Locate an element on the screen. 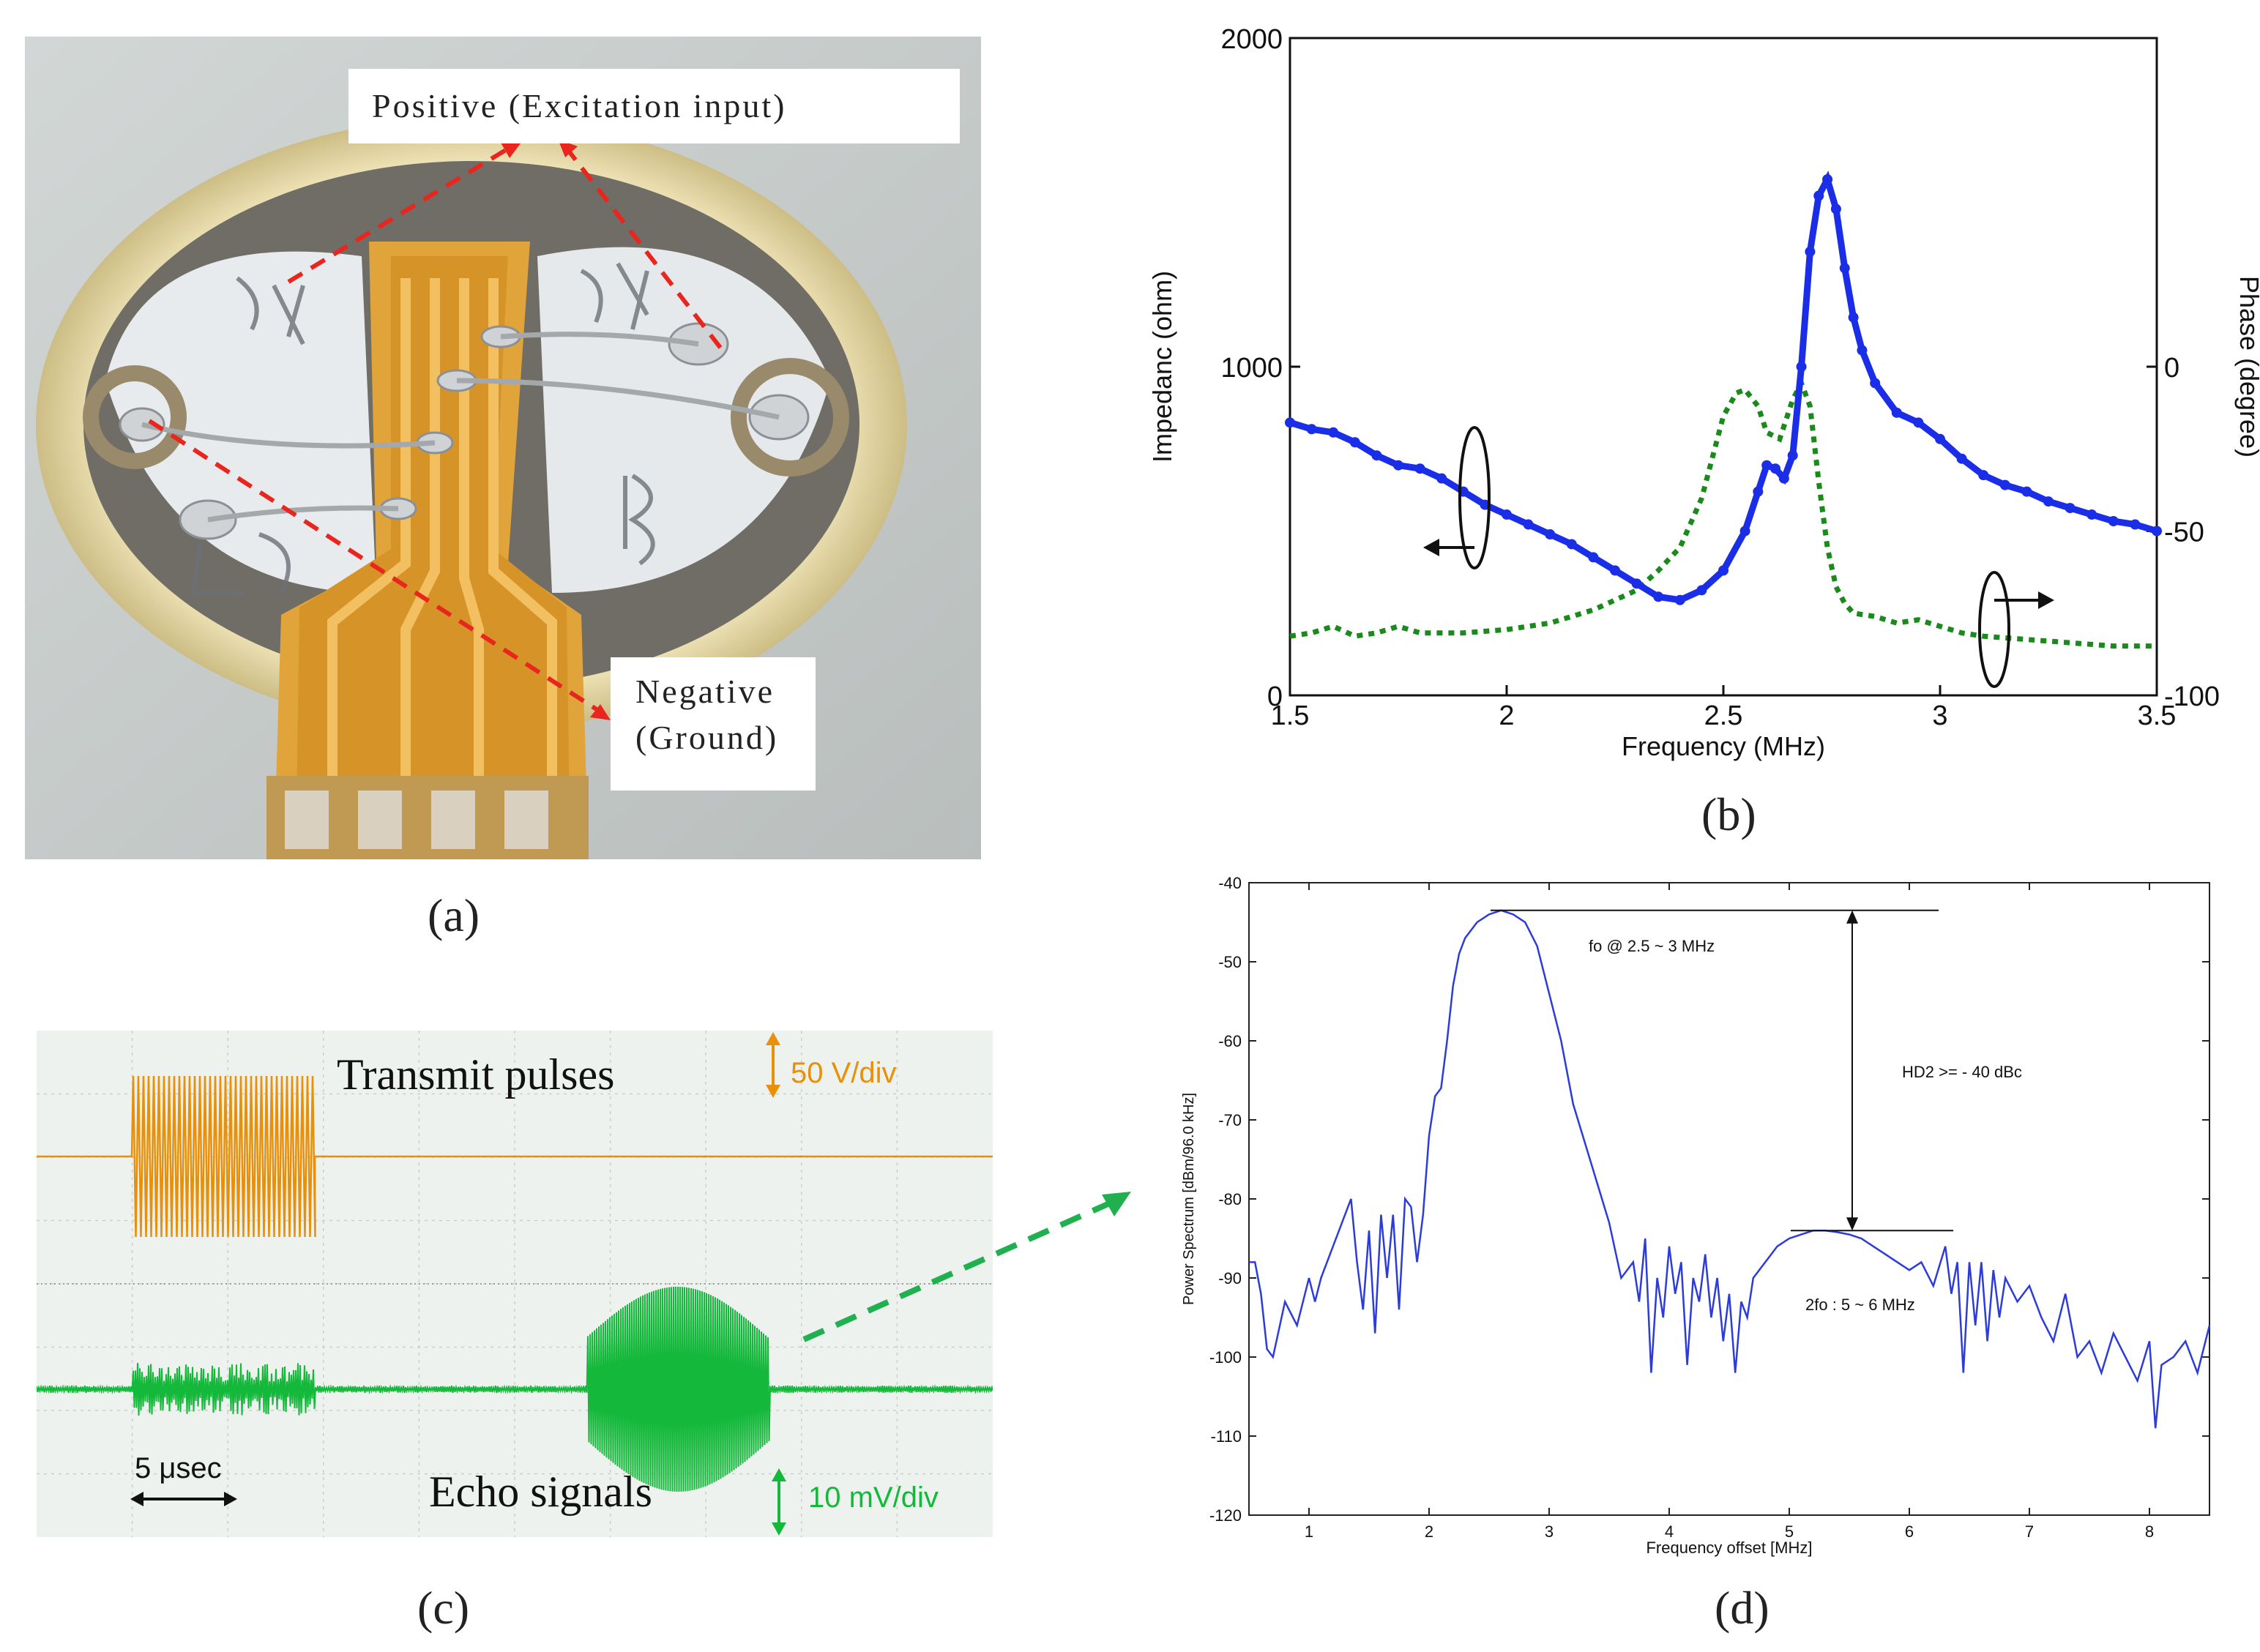  x-tick-label-b: 2.5 is located at coordinates (1723, 715).